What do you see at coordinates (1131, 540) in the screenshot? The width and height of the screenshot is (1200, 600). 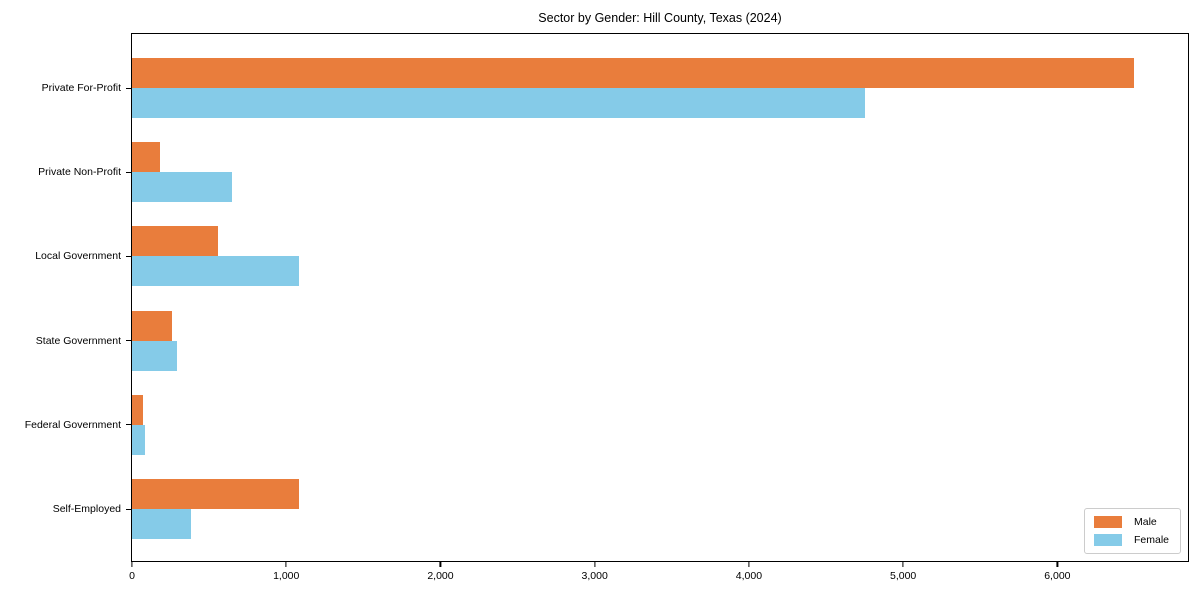 I see `legend-entry-female: Female` at bounding box center [1131, 540].